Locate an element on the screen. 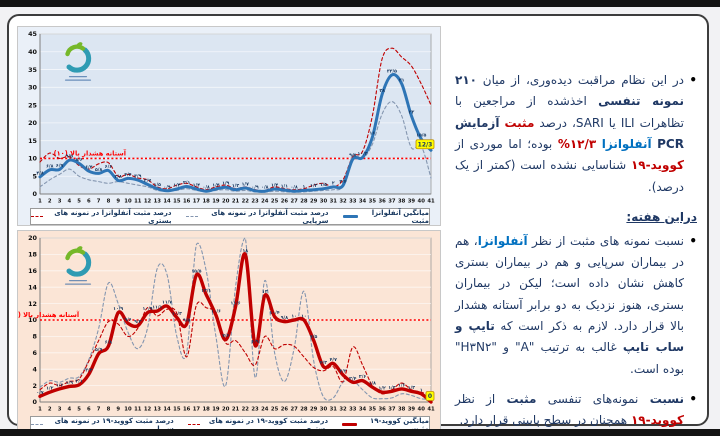  svg-text: ۱۵/۵ is located at coordinates (196, 271).